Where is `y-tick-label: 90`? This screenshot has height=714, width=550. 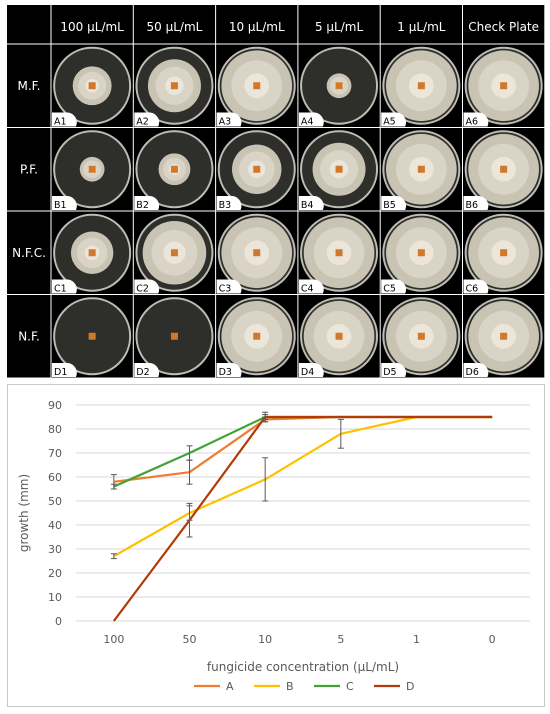
y-tick-label: 90 is located at coordinates (55, 405).